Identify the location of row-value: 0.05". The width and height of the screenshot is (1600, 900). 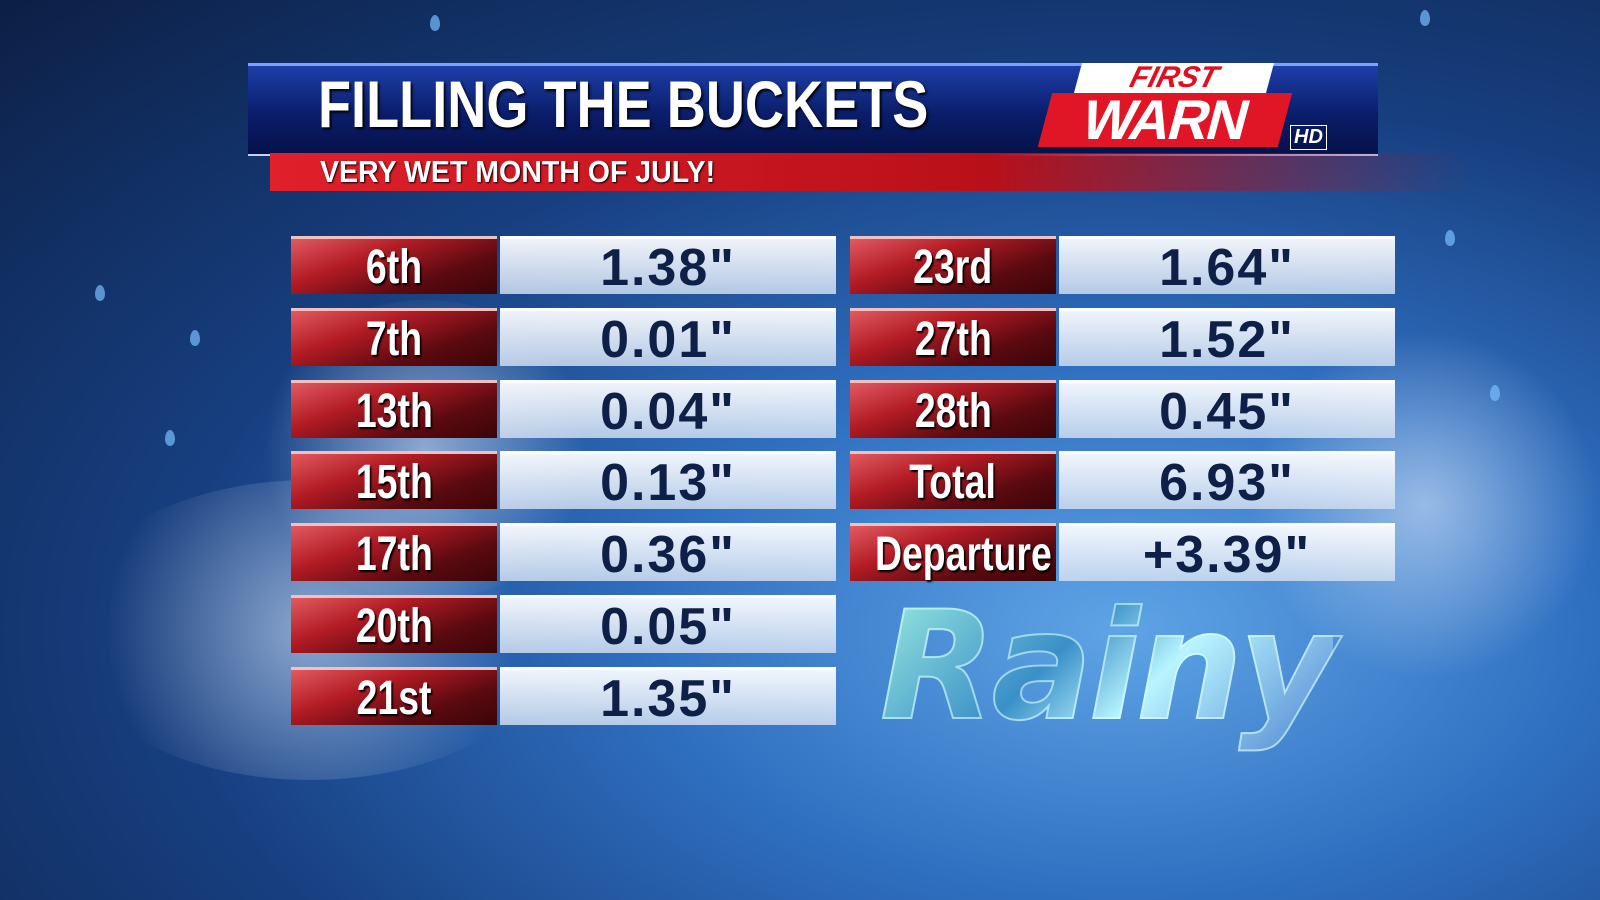
(668, 625).